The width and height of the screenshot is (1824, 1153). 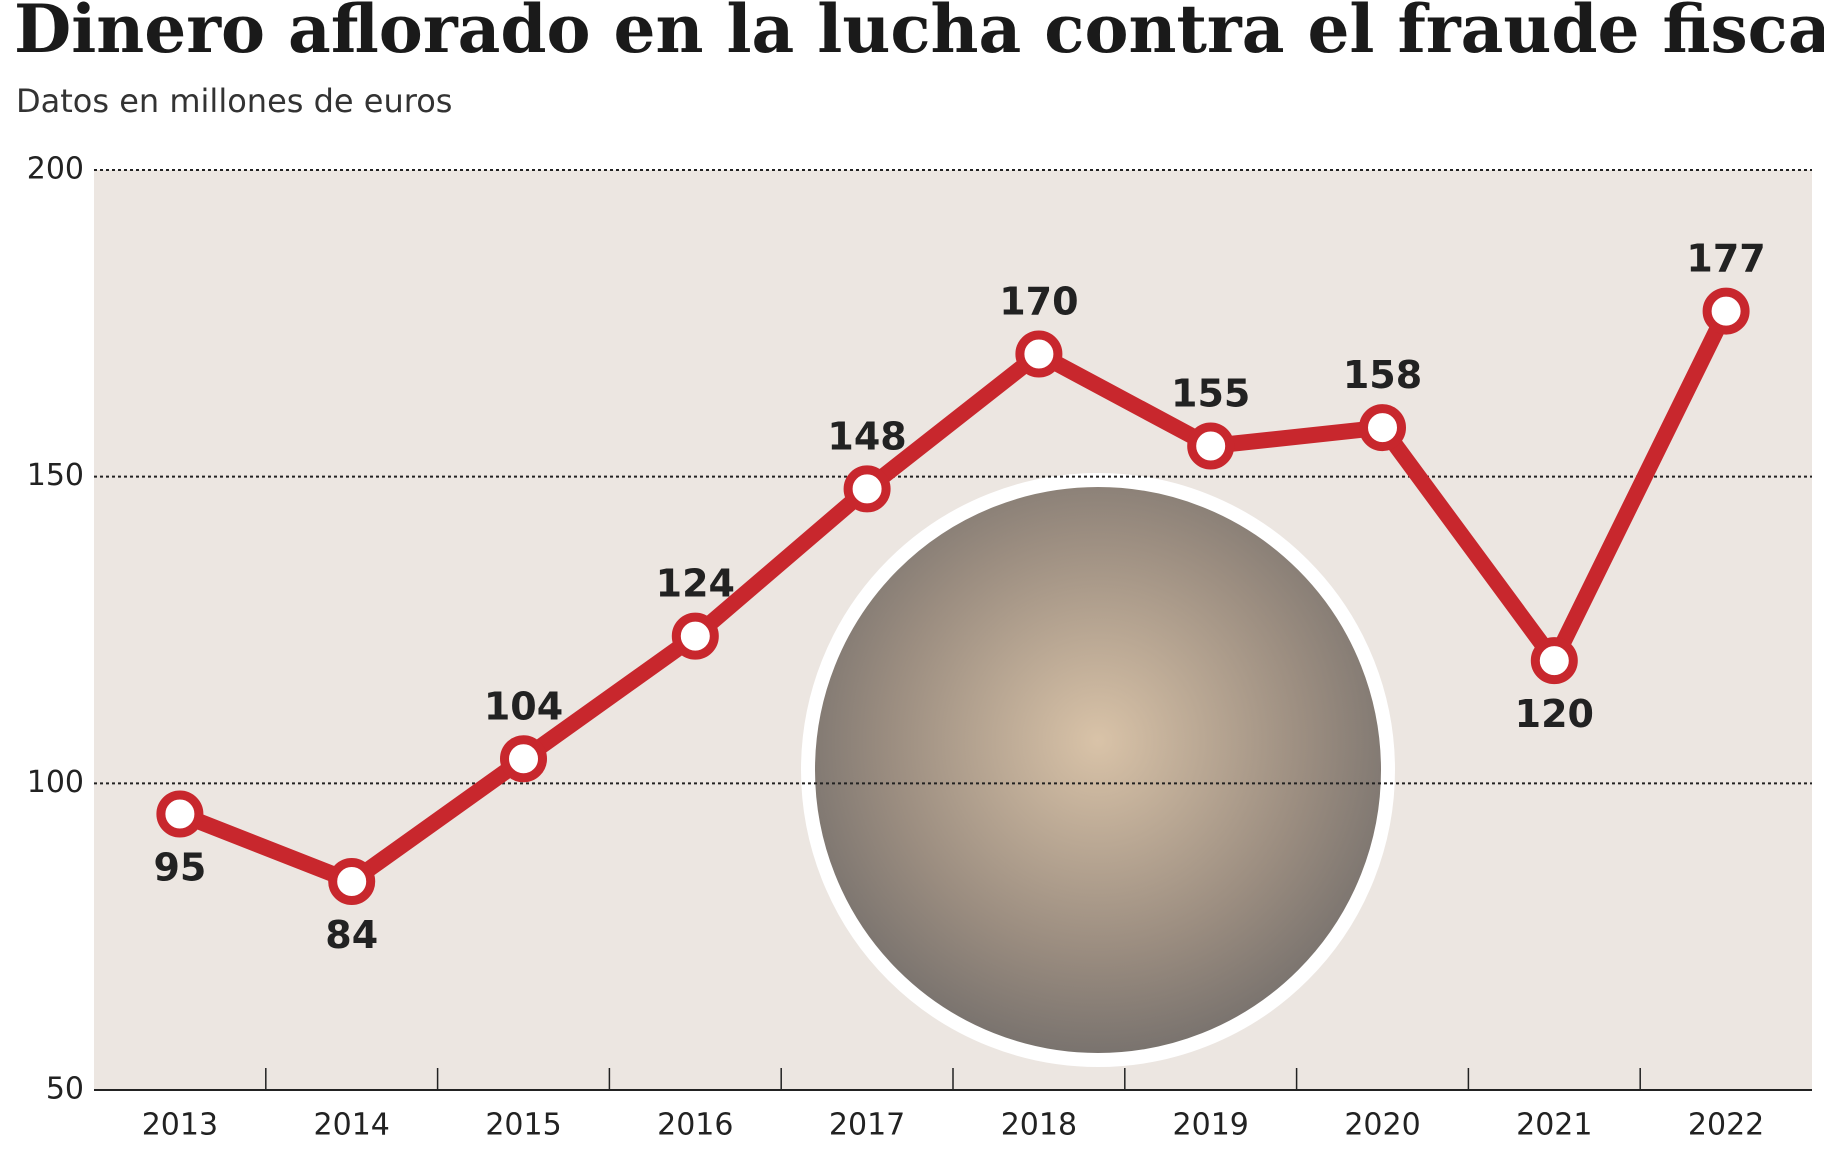 I want to click on value-label: 170, so click(x=1038, y=302).